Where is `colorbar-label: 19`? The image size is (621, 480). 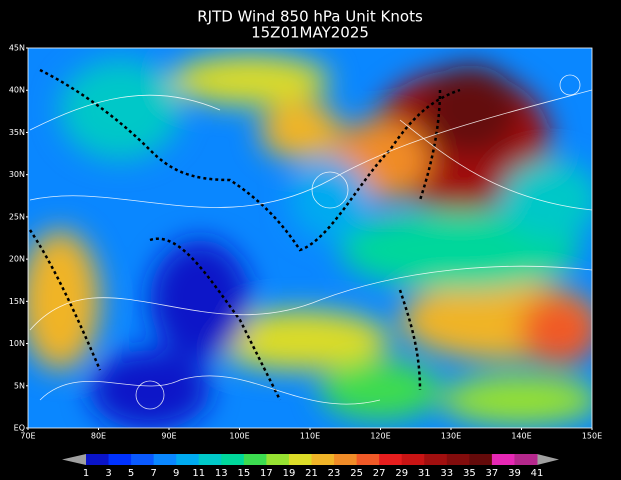 colorbar-label: 19 is located at coordinates (289, 473).